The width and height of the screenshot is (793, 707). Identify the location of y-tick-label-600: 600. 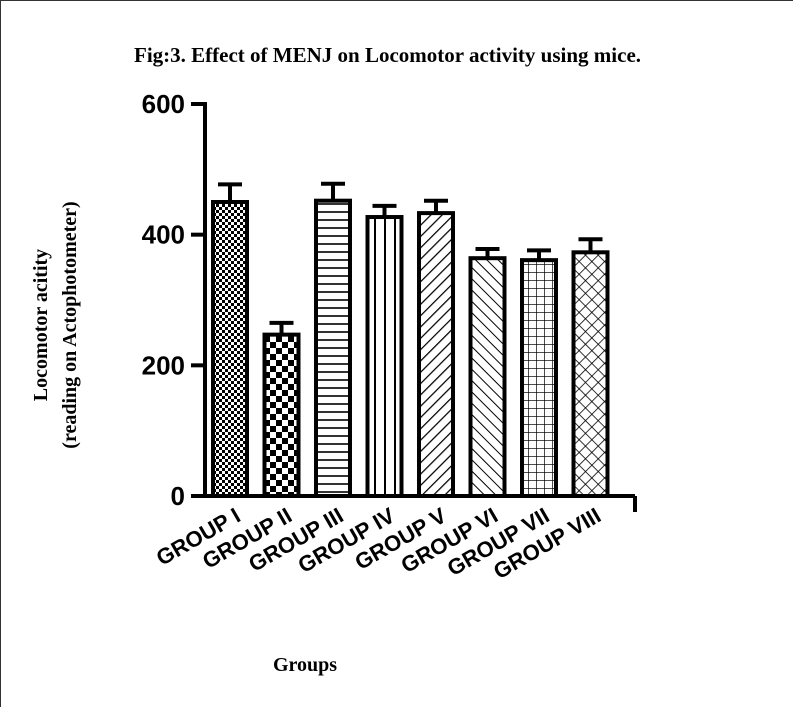
(163, 104).